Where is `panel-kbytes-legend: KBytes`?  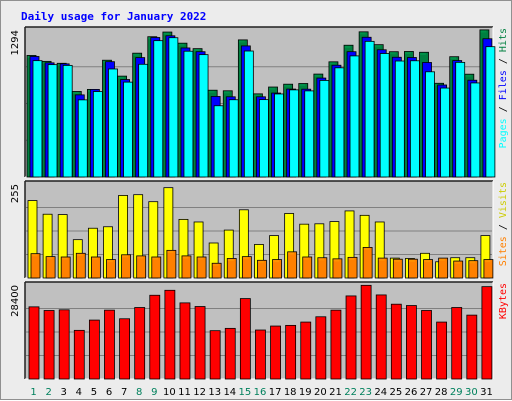 panel-kbytes-legend: KBytes is located at coordinates (503, 301).